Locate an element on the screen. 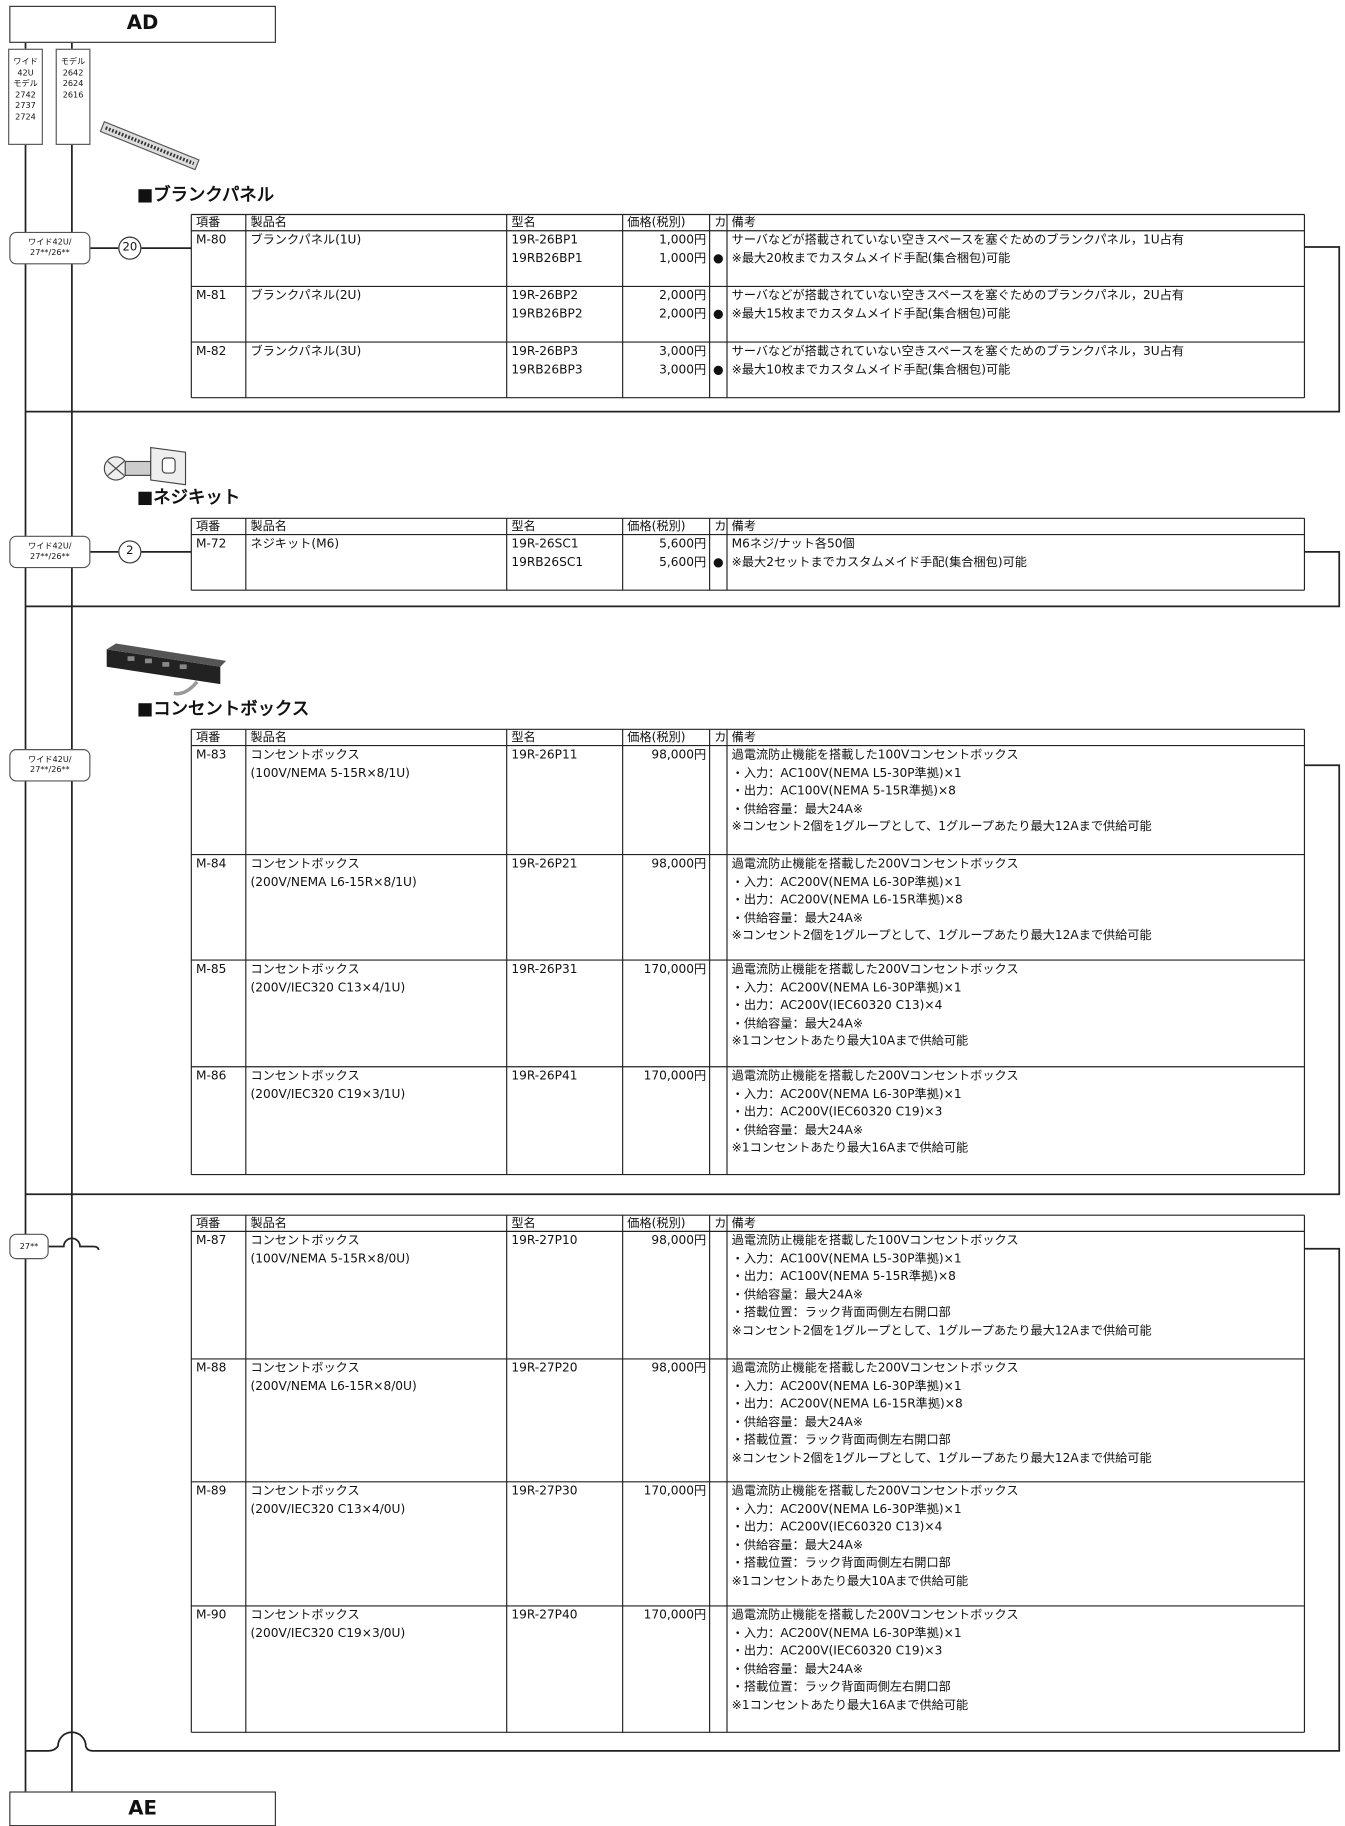  note: ・出力：AC200V(IEC60320 C13)×4 is located at coordinates (837, 1005).